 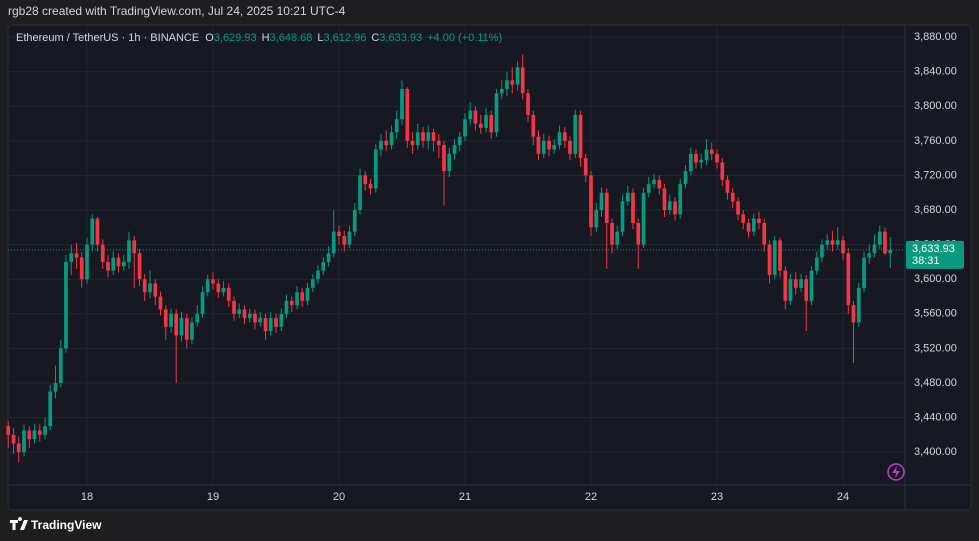 I want to click on y-tick-label: 3,720.00, so click(x=935, y=175).